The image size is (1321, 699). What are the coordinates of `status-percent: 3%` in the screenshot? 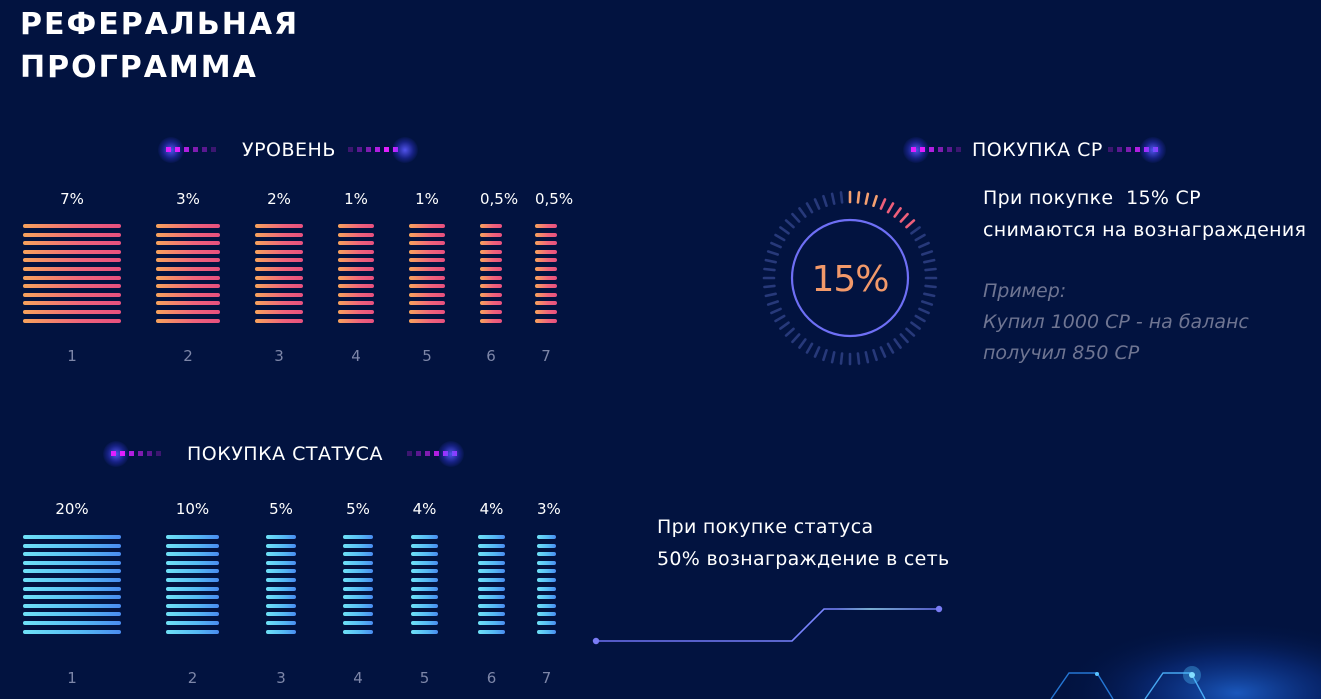 It's located at (549, 509).